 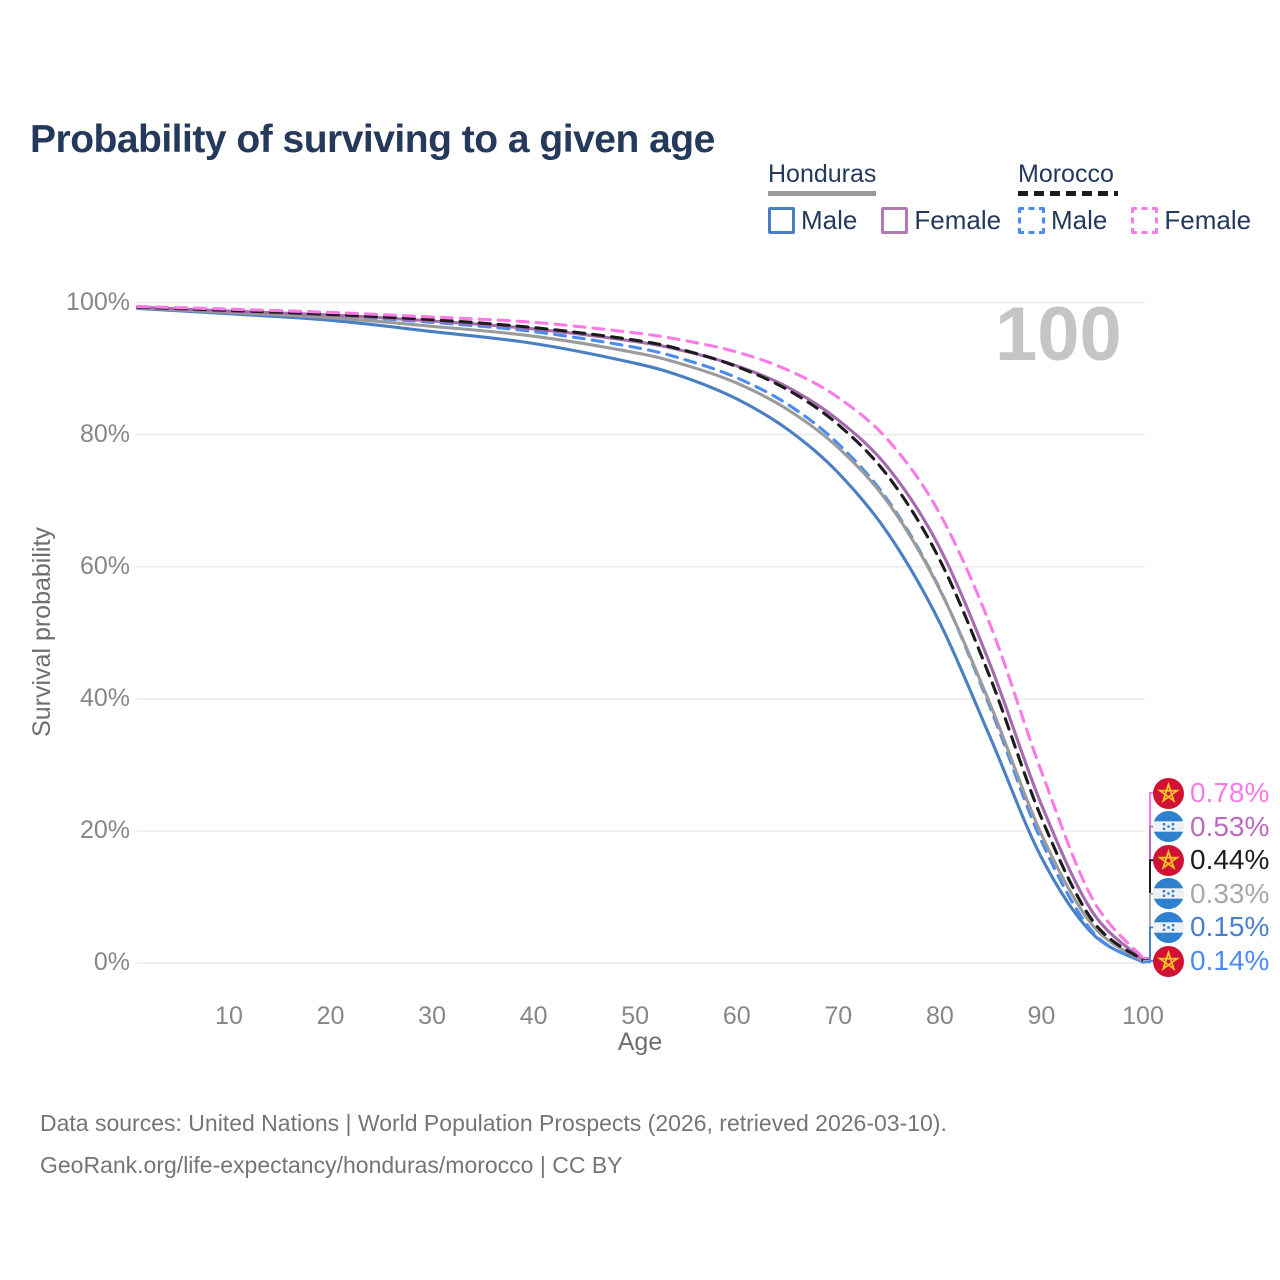 What do you see at coordinates (372, 140) in the screenshot?
I see `chart-title: Probability of surviving to a given age` at bounding box center [372, 140].